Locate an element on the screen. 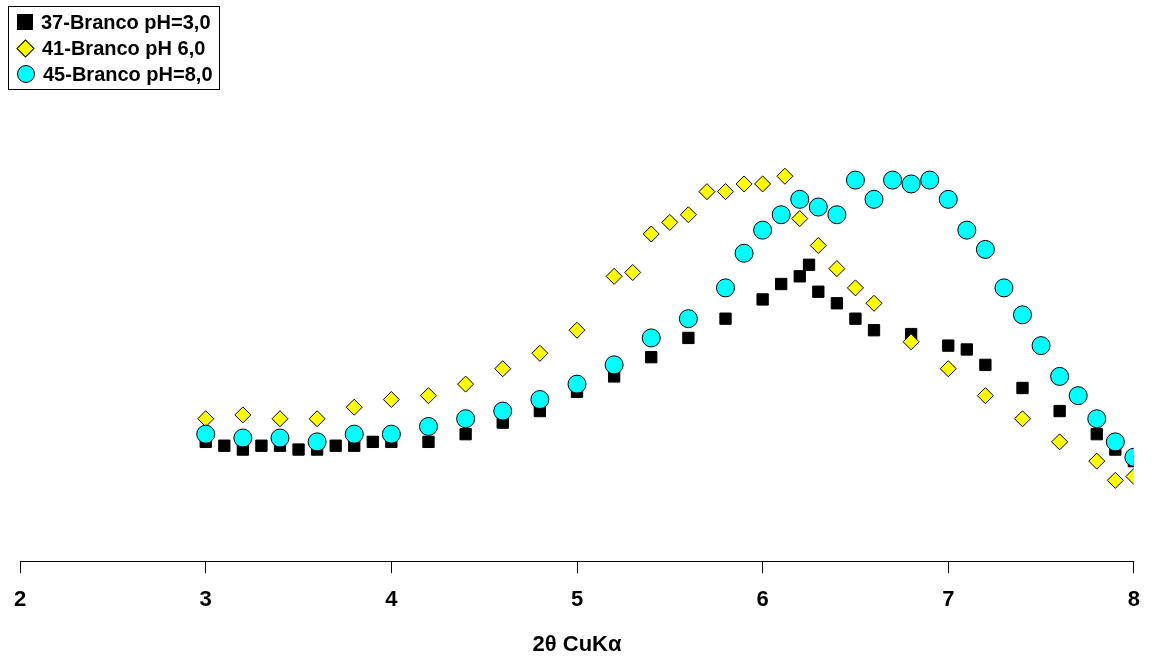 Image resolution: width=1154 pixels, height=670 pixels. x-tick-label: 4 is located at coordinates (392, 599).